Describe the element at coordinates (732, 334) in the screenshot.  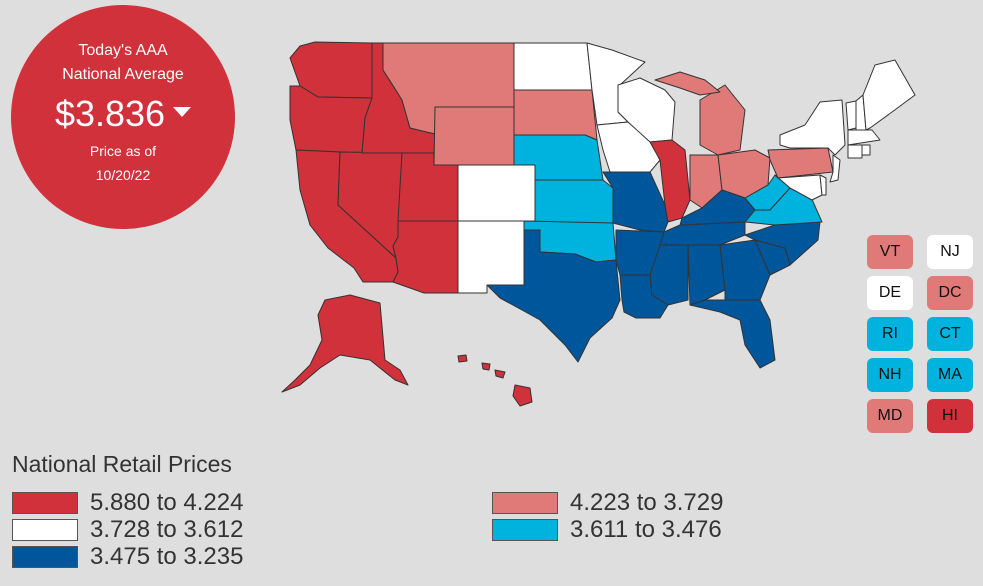
I see `state-FL` at that location.